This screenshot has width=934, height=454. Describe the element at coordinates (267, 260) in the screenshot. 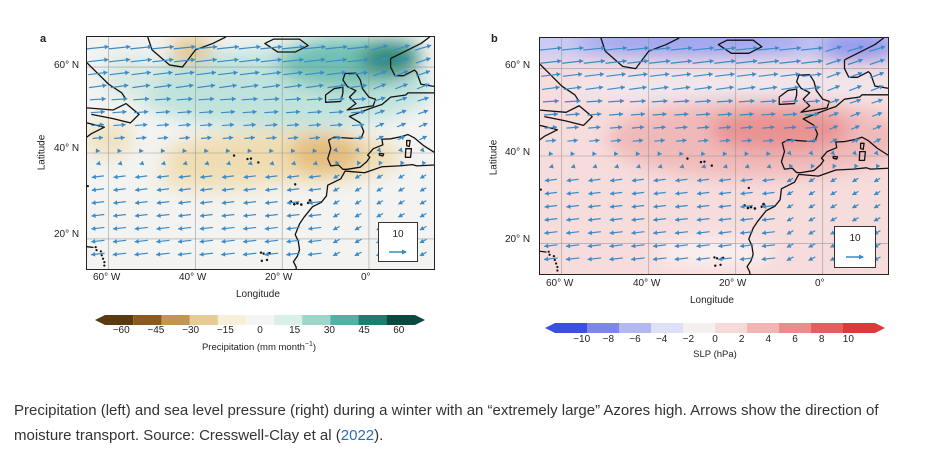

I see `coast-cape-verde-island` at that location.